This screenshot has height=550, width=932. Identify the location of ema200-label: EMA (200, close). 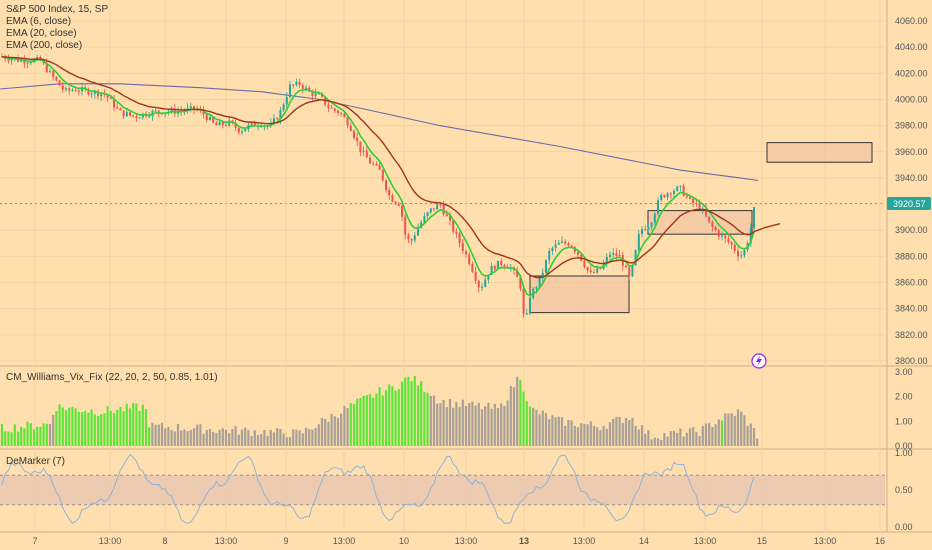
(44, 45).